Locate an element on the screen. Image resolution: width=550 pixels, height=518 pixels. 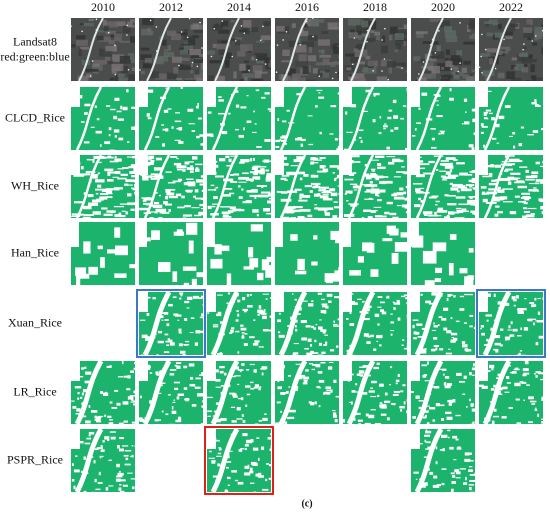
year-label: 2014 is located at coordinates (239, 7).